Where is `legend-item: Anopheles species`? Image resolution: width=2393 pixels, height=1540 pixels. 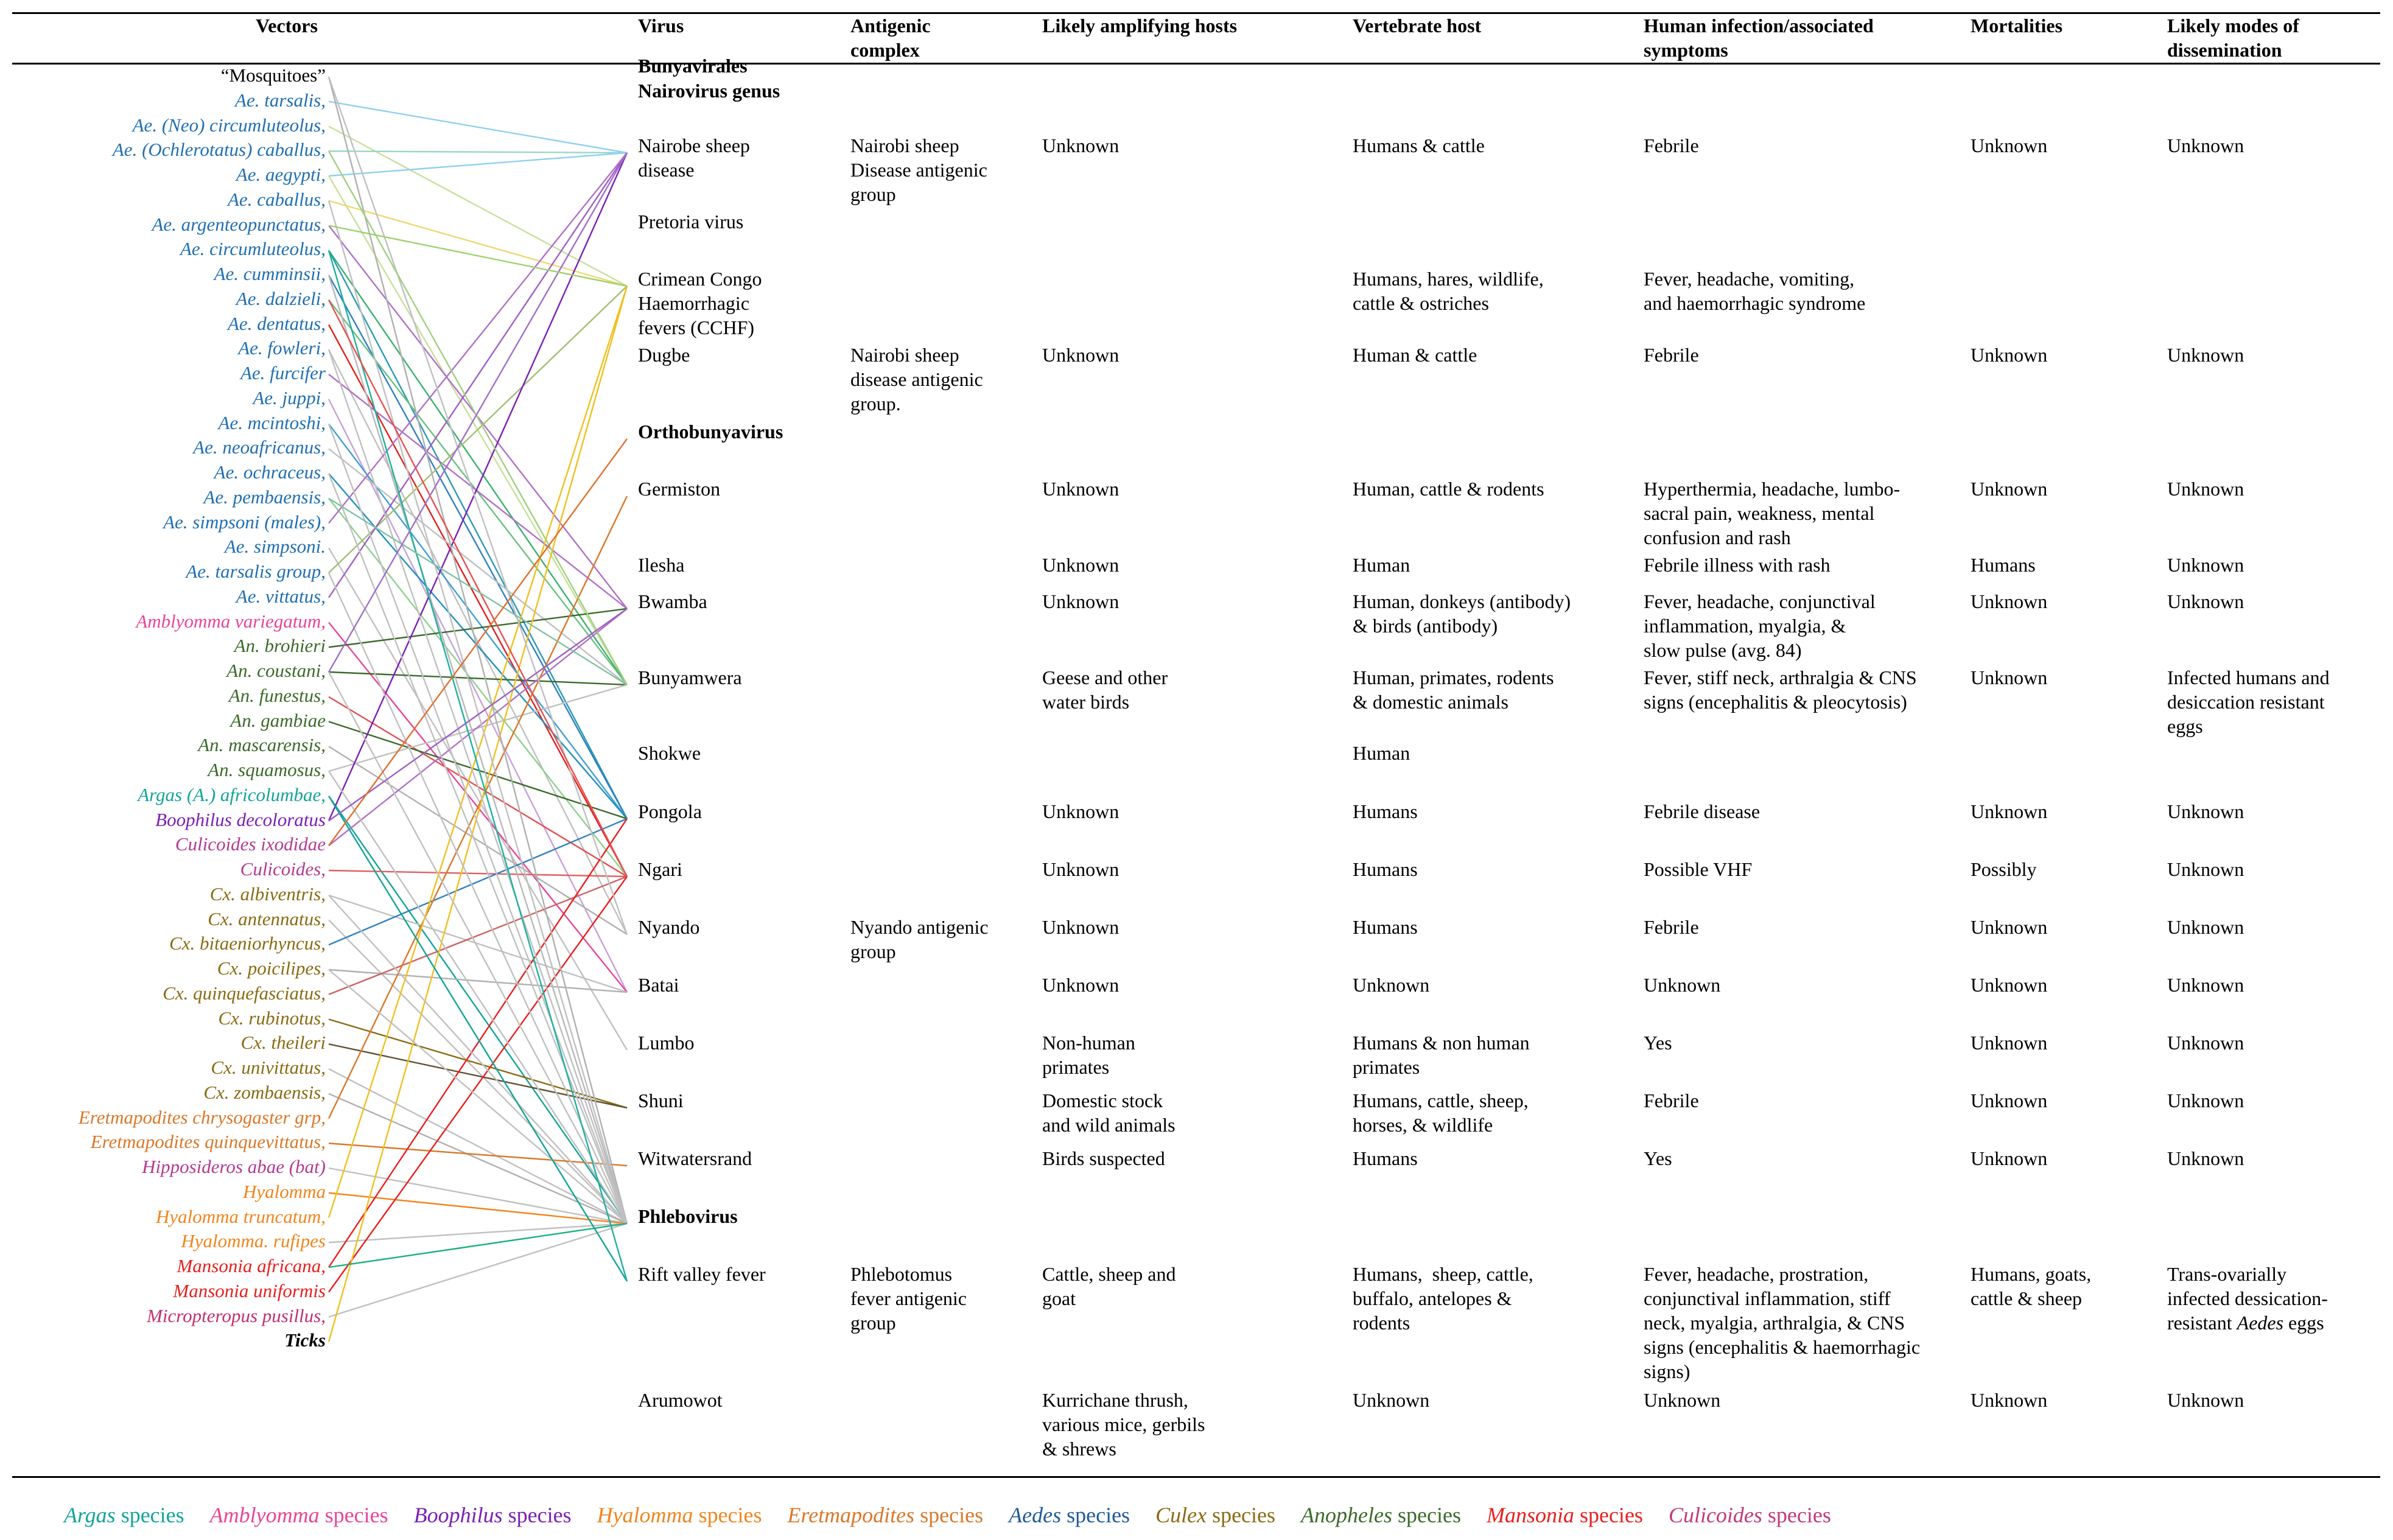 legend-item: Anopheles species is located at coordinates (1381, 1515).